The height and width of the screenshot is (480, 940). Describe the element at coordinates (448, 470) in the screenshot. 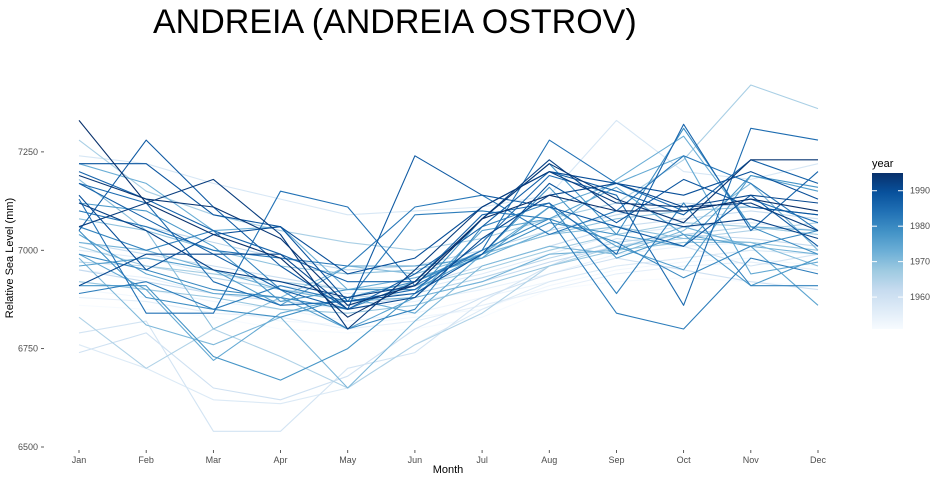

I see `x-axis-title: Month` at that location.